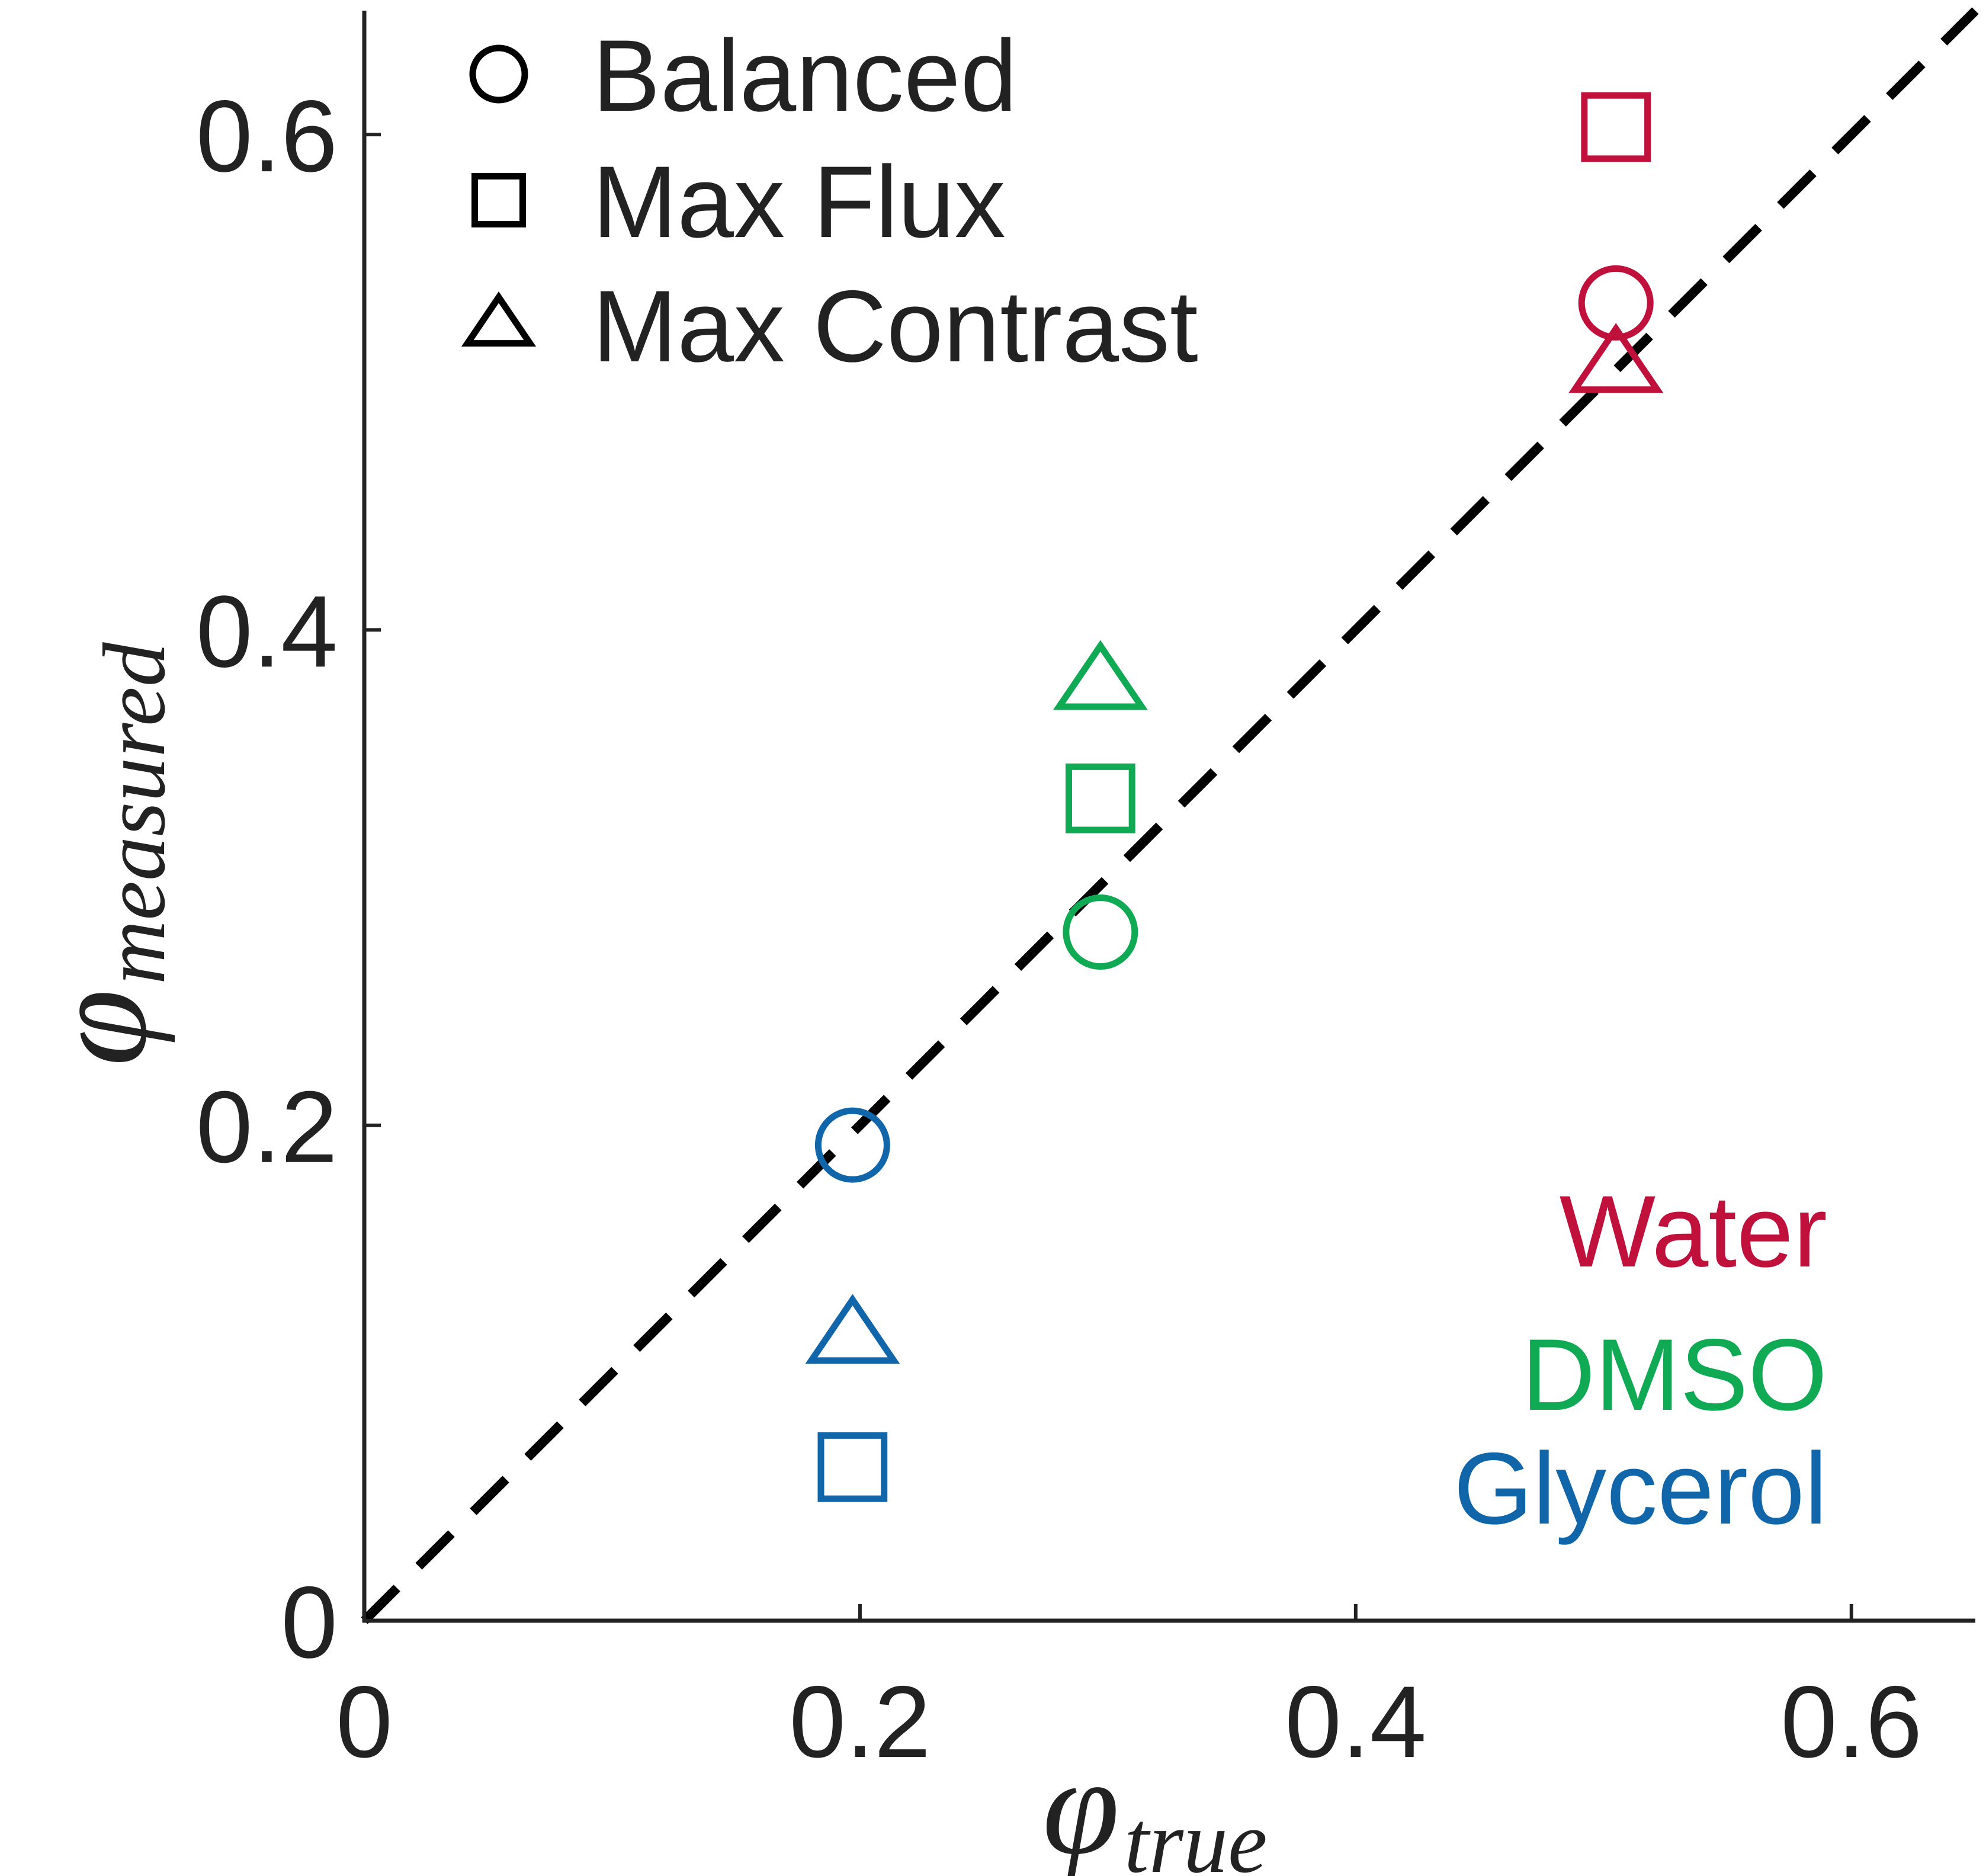 The width and height of the screenshot is (1986, 1876). What do you see at coordinates (1693, 1231) in the screenshot?
I see `legend-label-water: Water` at bounding box center [1693, 1231].